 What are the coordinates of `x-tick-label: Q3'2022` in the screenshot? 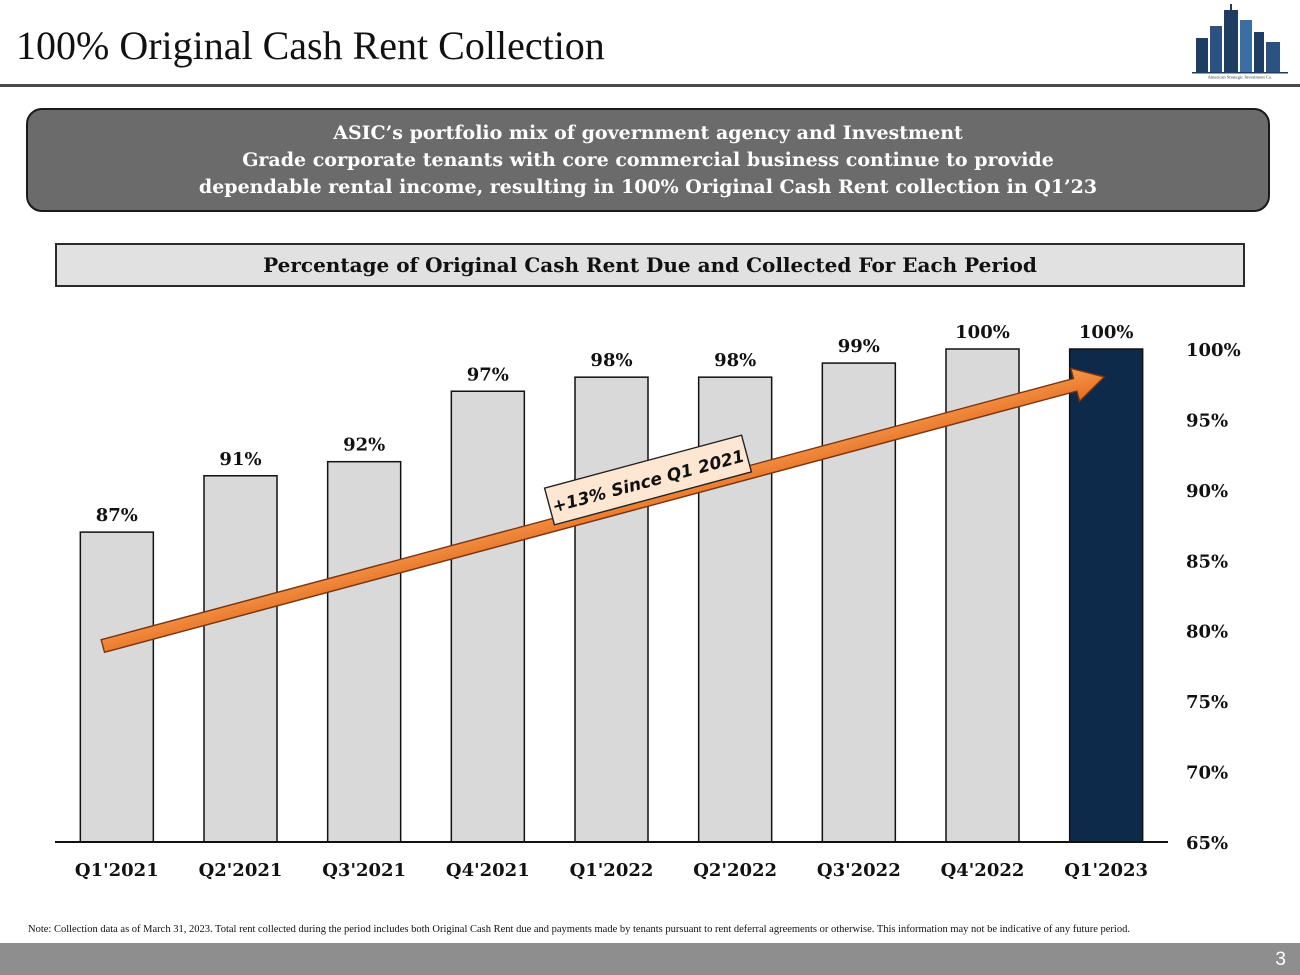 It's located at (859, 870).